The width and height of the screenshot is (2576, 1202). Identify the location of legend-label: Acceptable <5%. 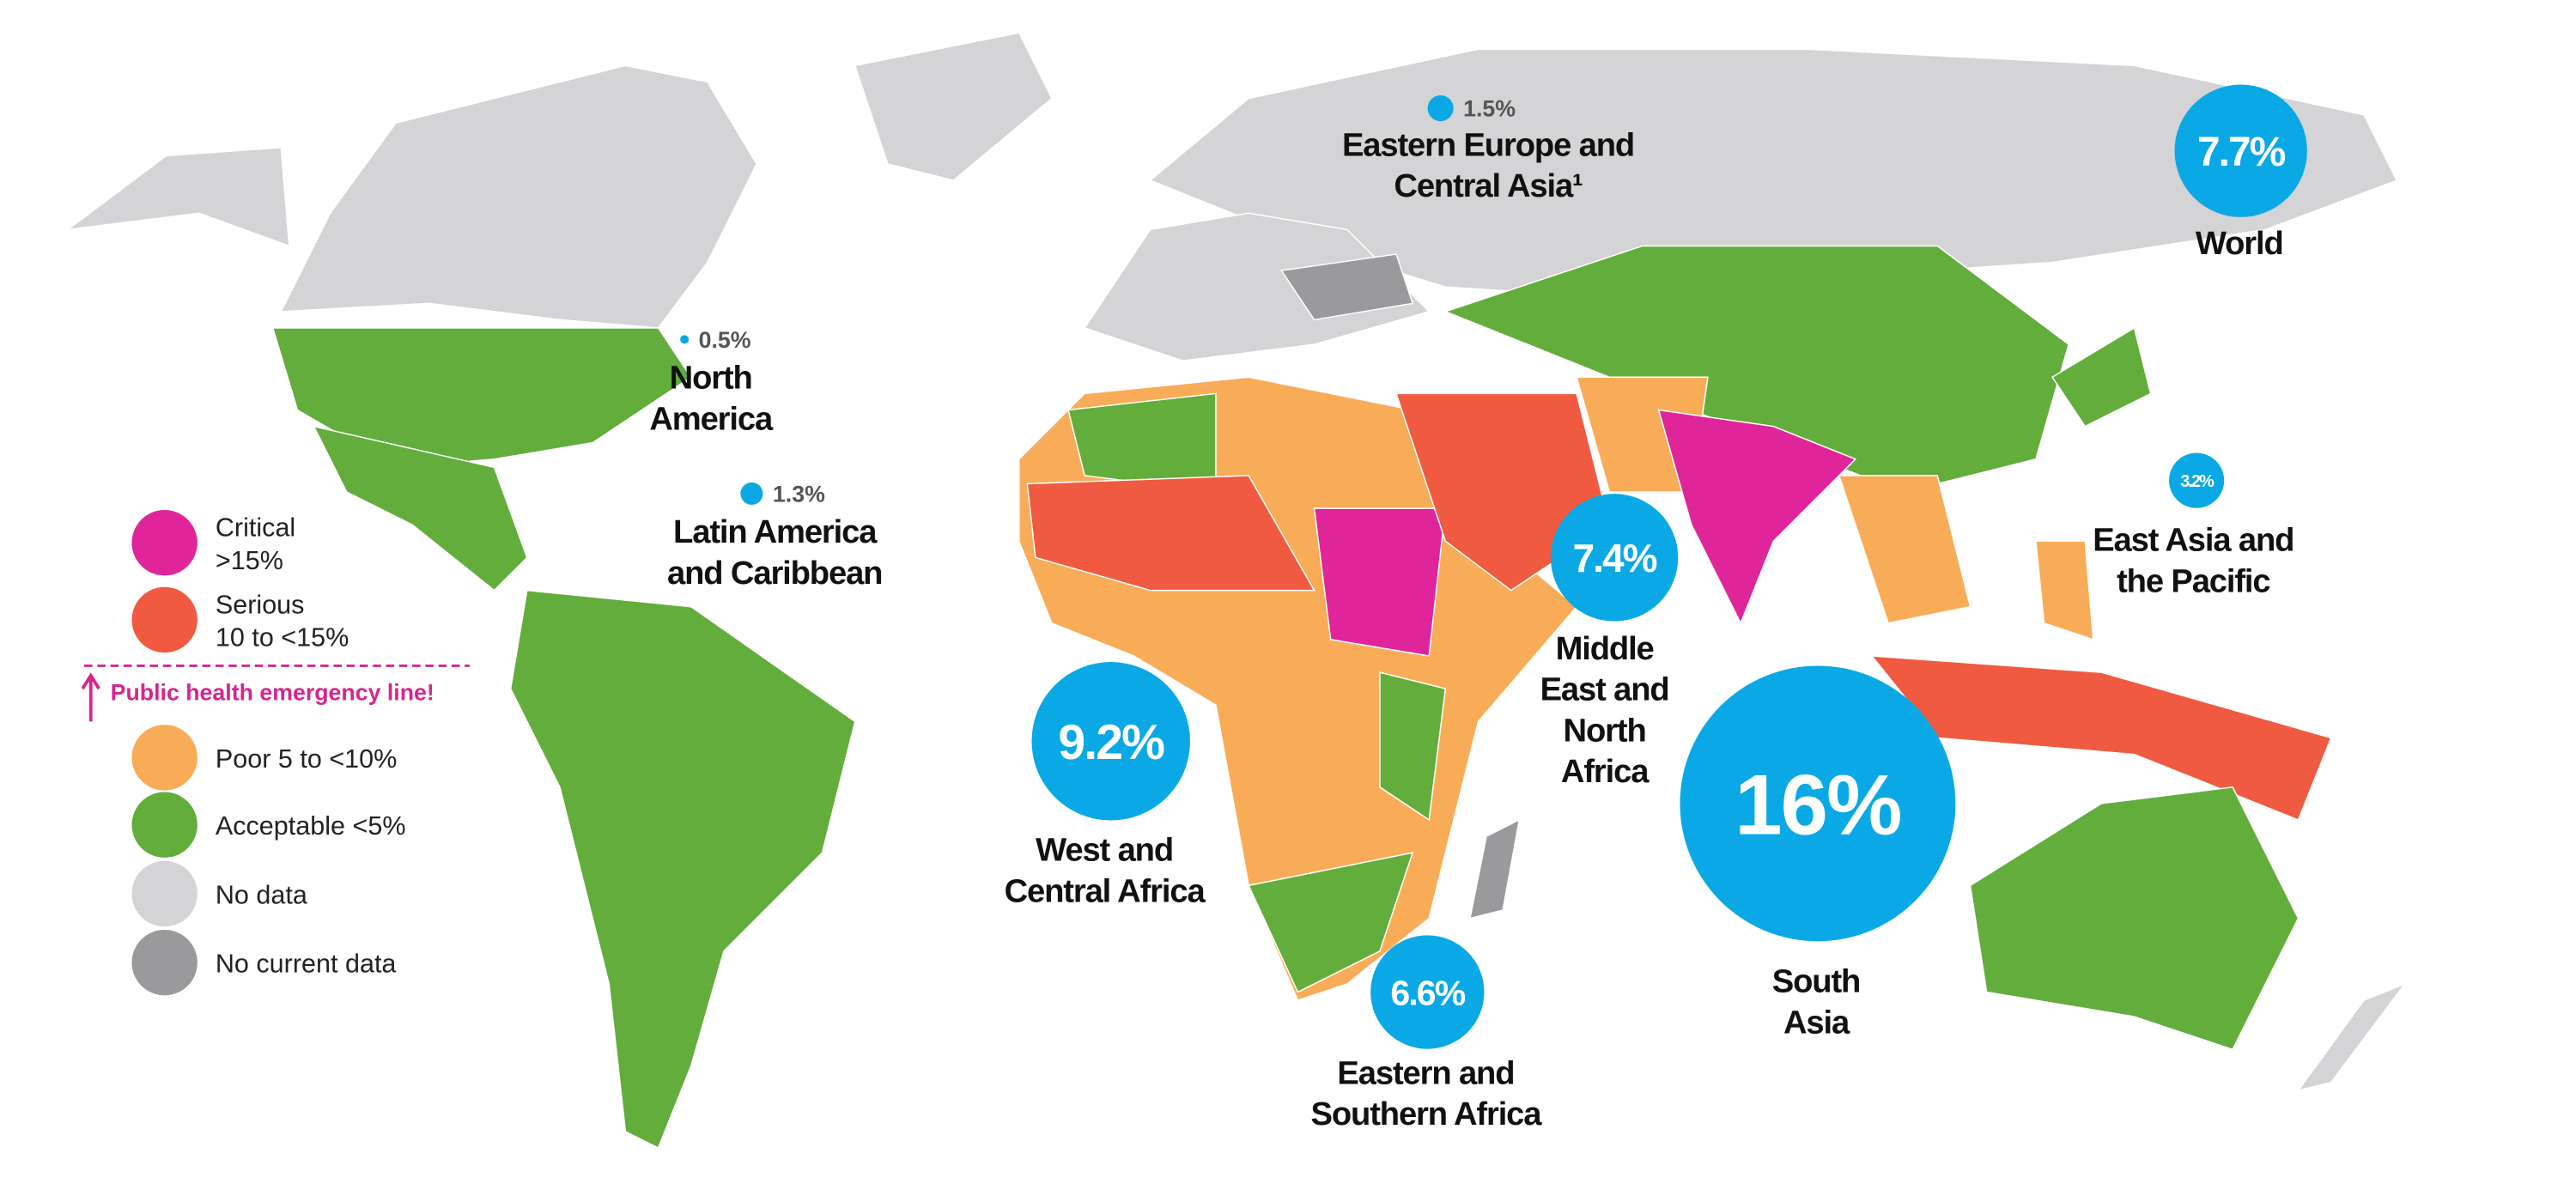
(311, 826).